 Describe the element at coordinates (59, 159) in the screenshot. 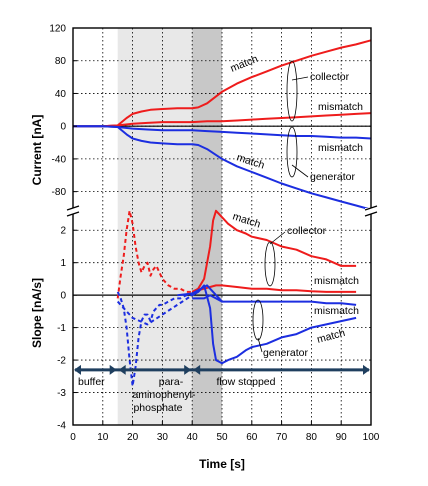

I see `top-y-tick-label-4: -40` at that location.